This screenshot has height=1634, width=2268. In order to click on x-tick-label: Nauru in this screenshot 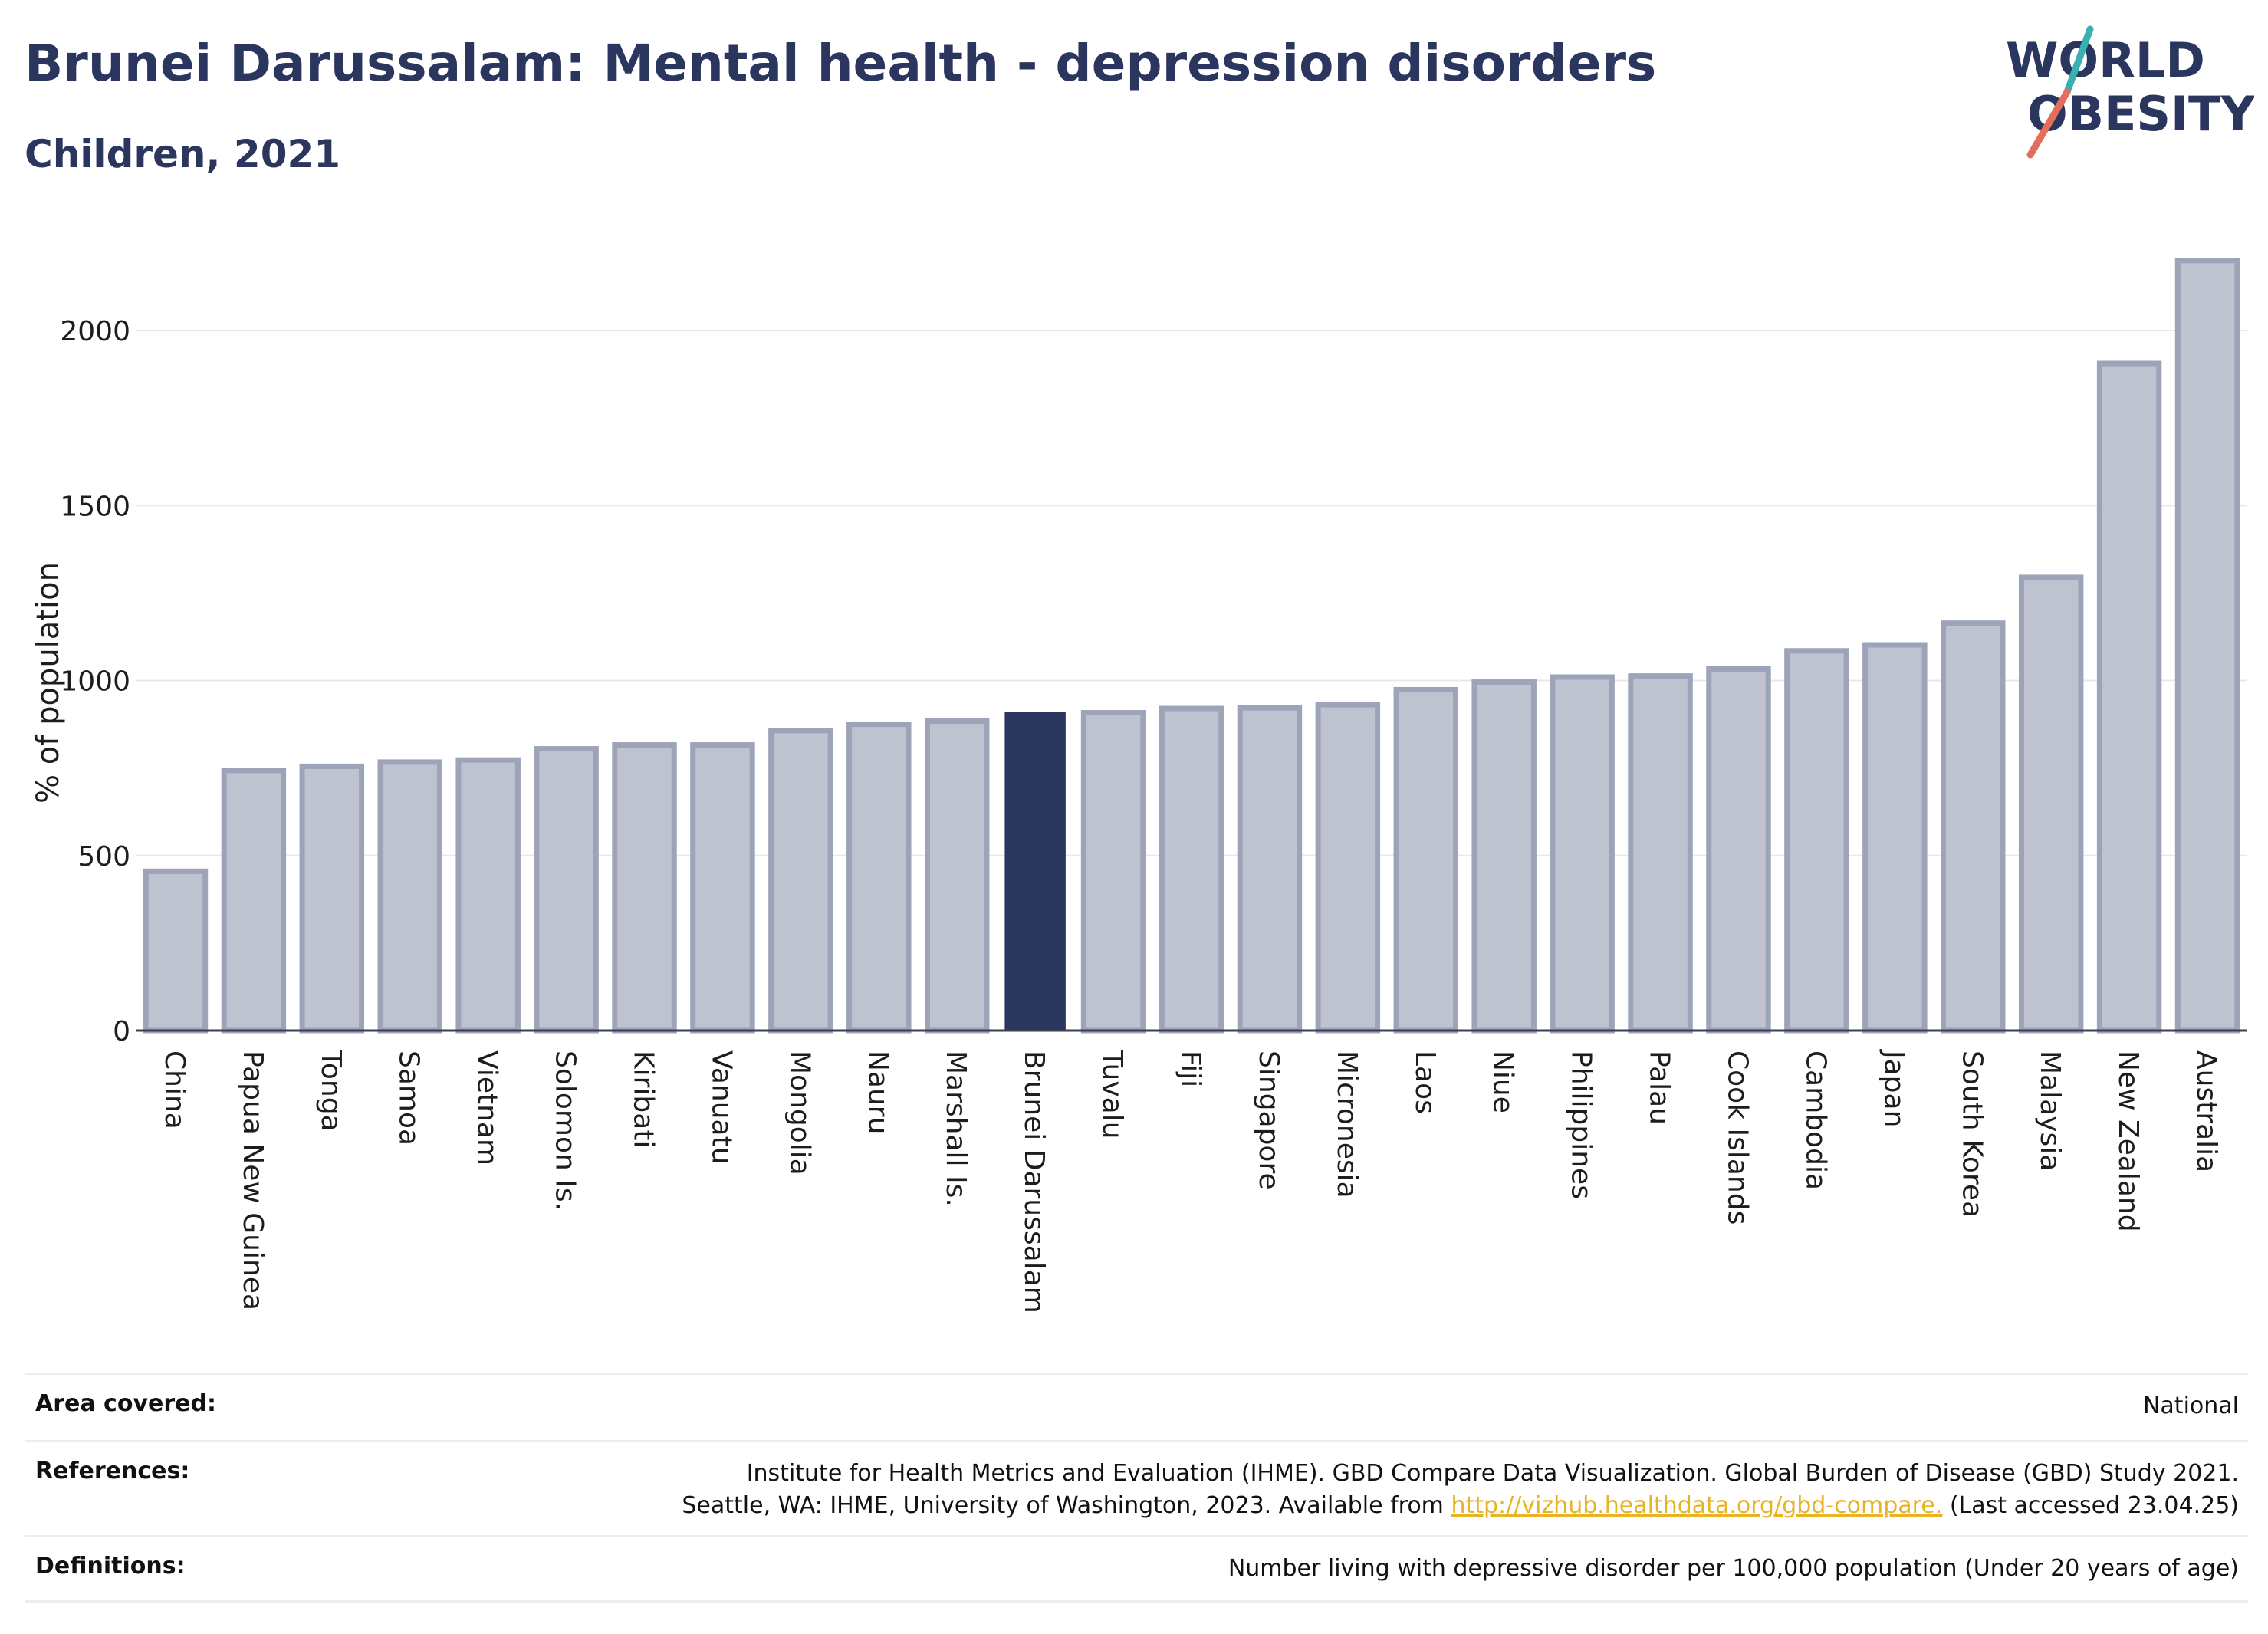, I will do `click(878, 1092)`.